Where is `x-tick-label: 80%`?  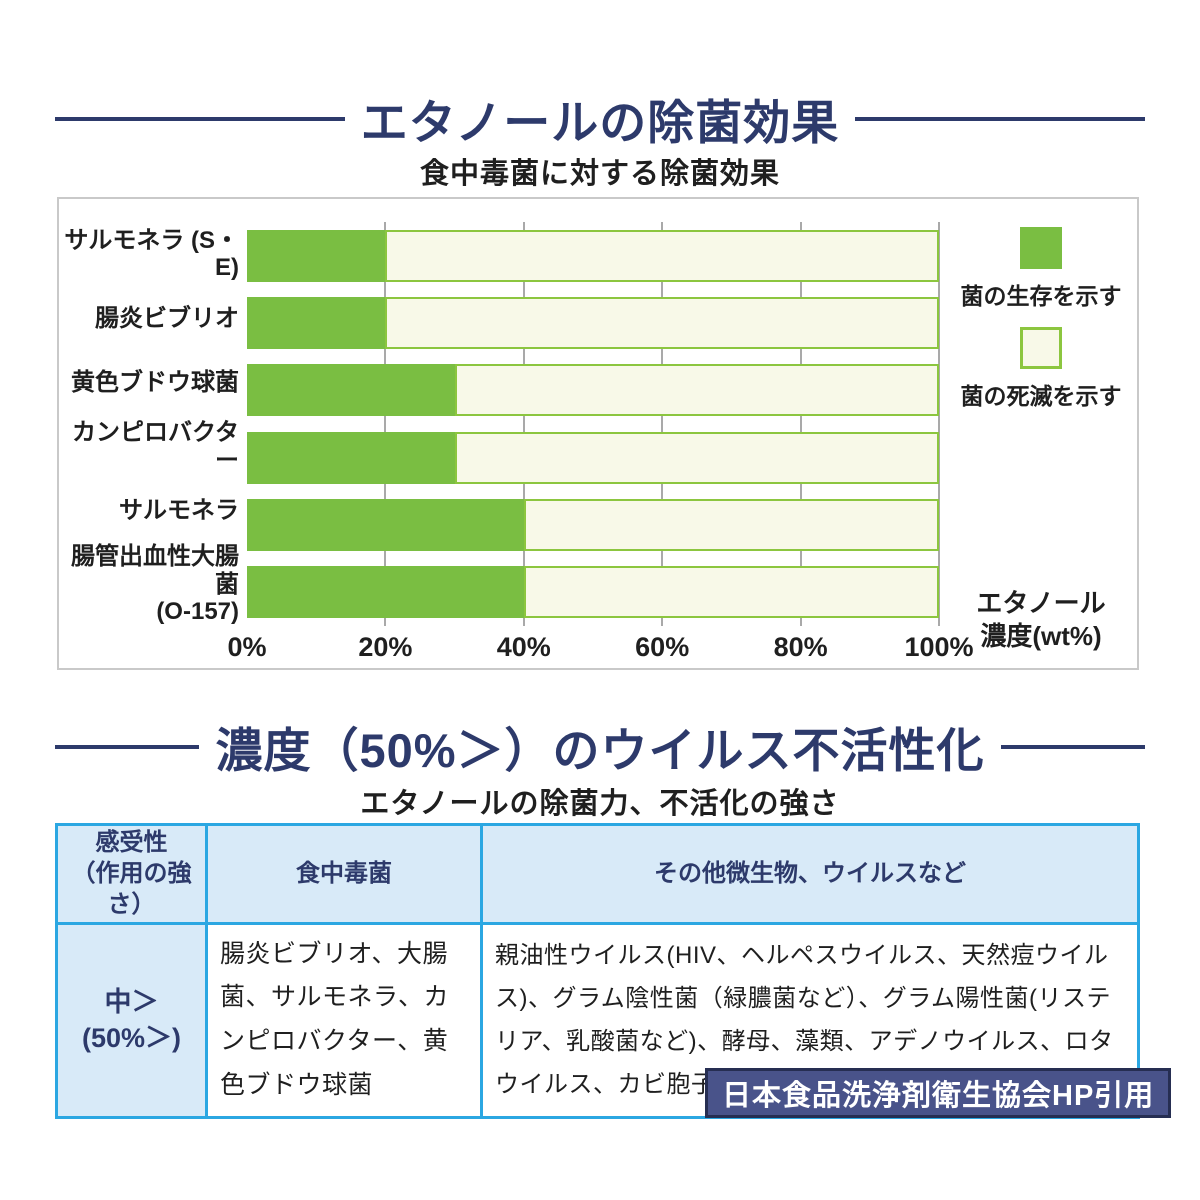 x-tick-label: 80% is located at coordinates (800, 647).